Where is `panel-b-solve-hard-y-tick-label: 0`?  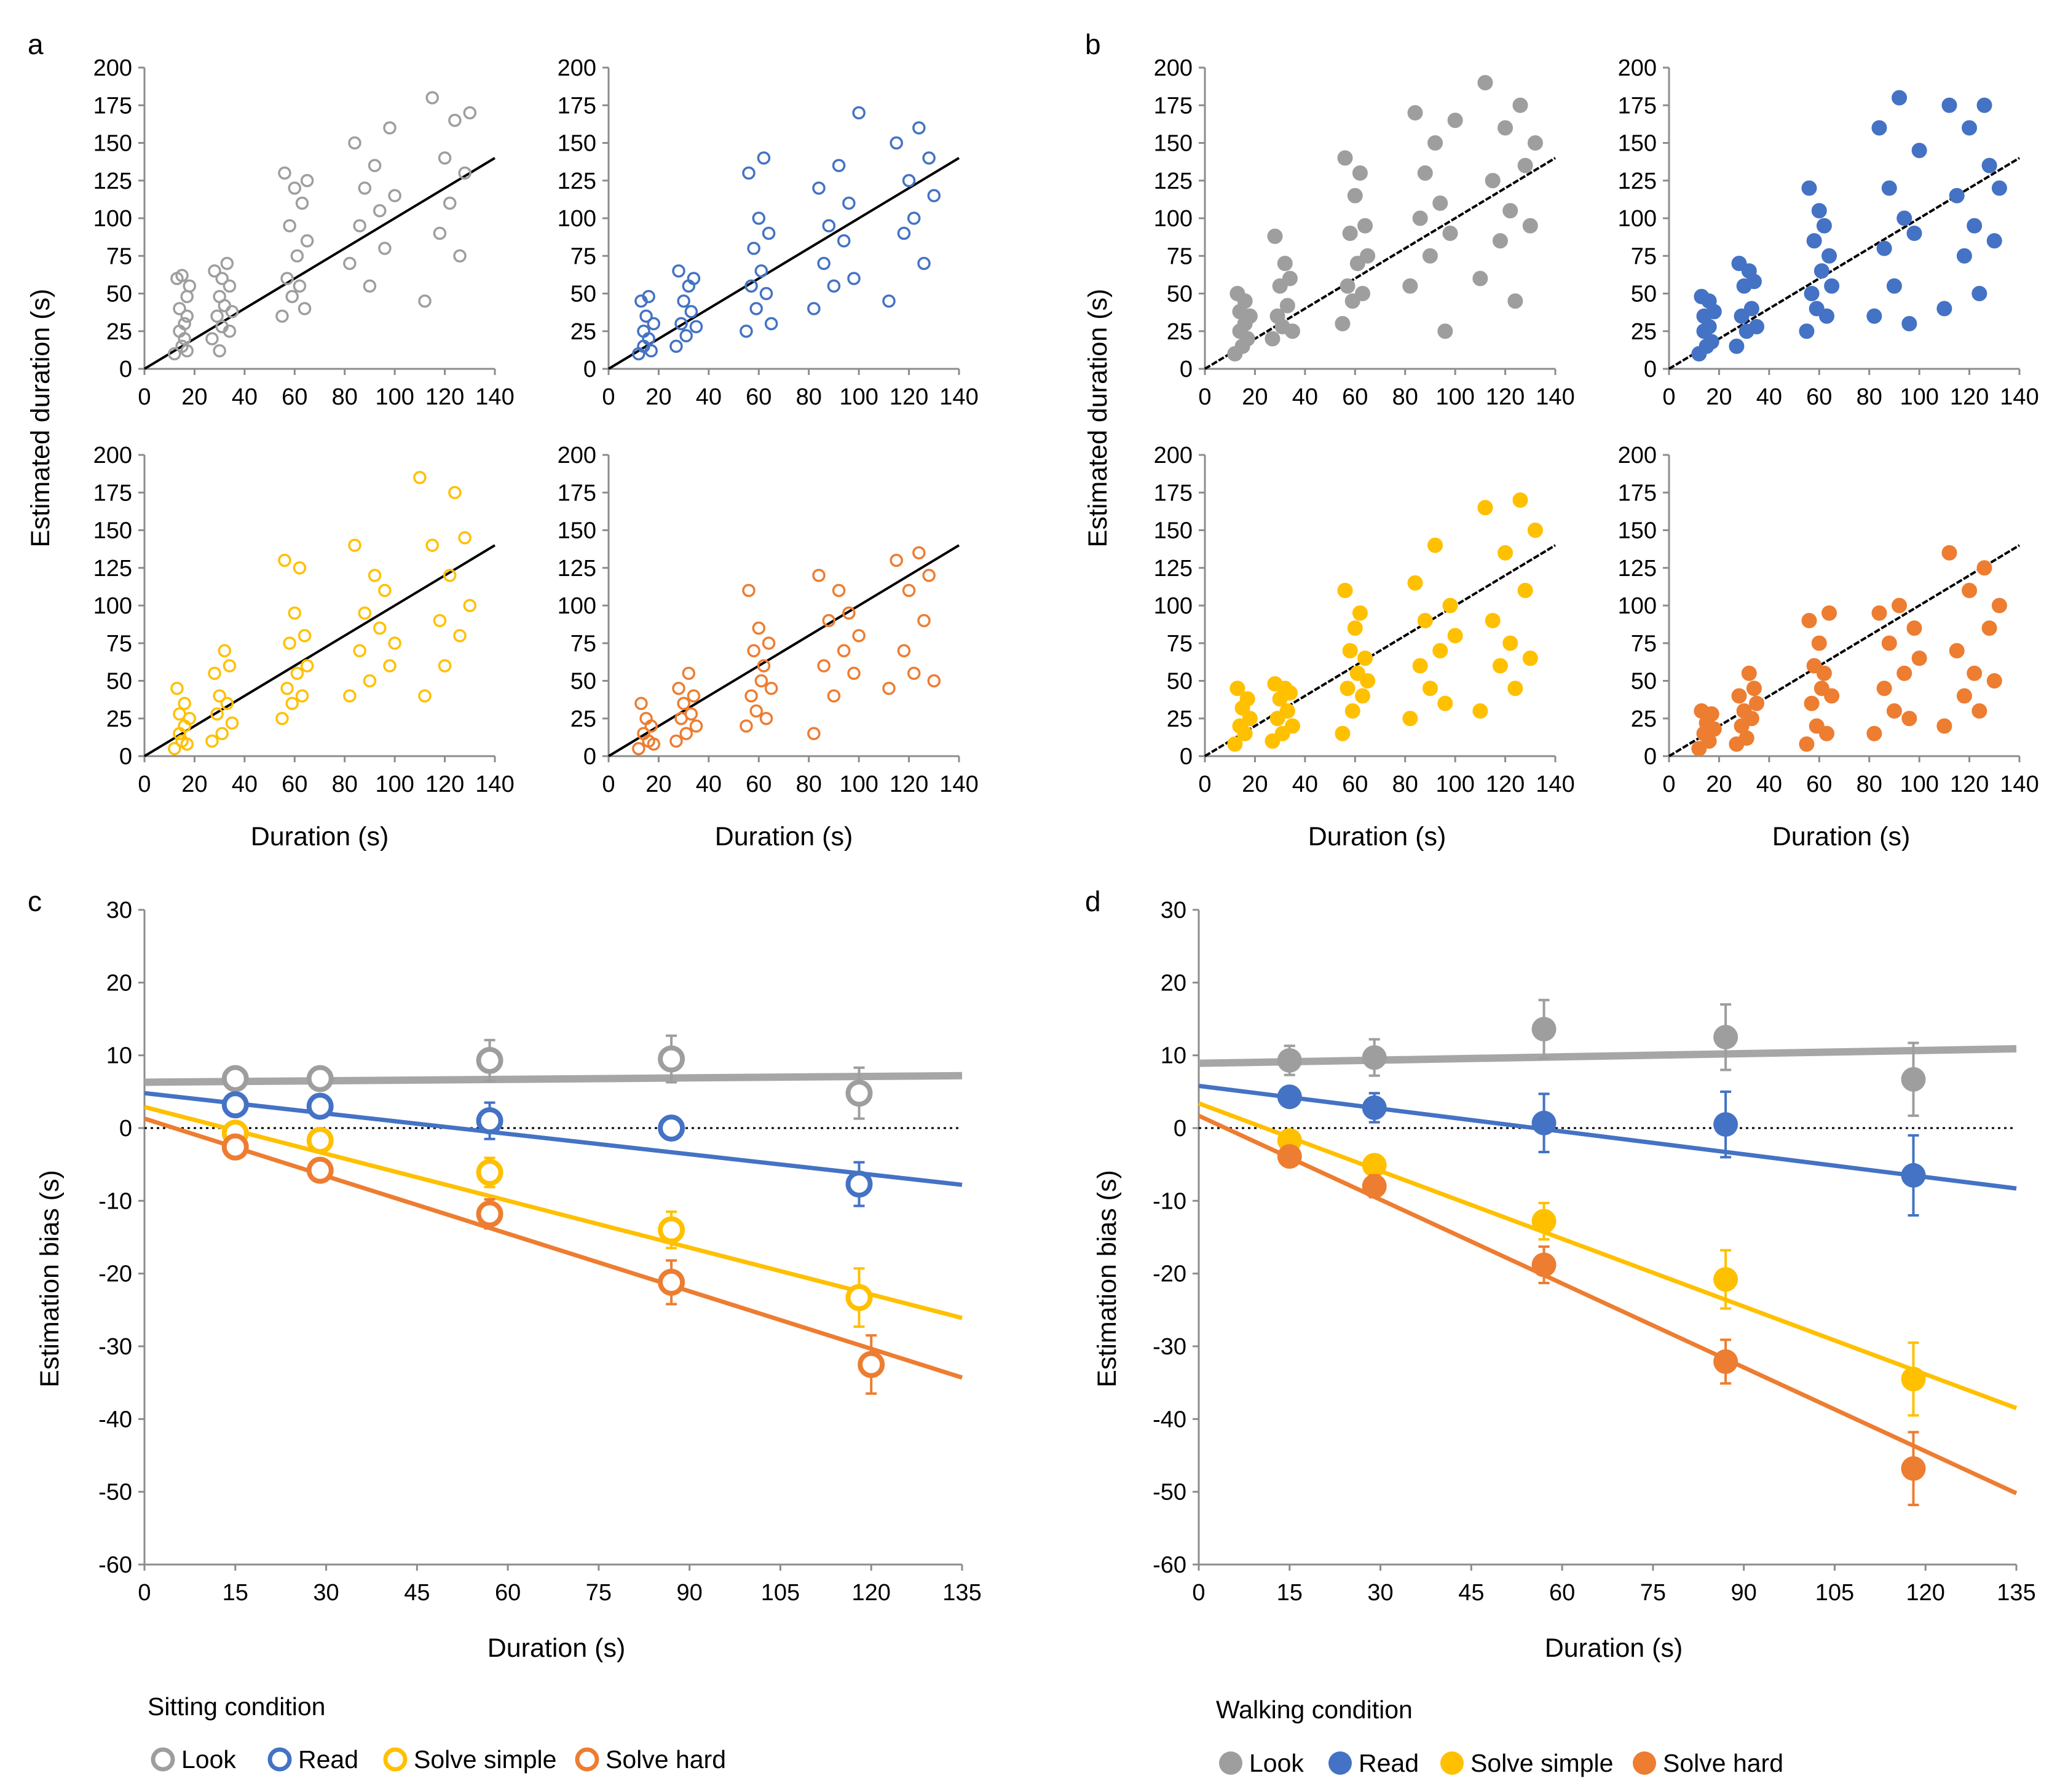
panel-b-solve-hard-y-tick-label: 0 is located at coordinates (1650, 757).